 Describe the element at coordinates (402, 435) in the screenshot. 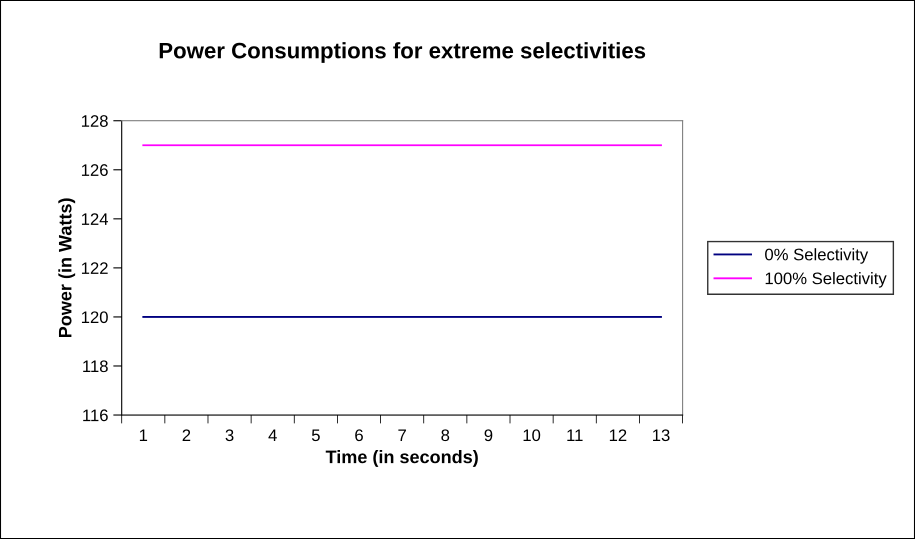

I see `x-tick-label: 7` at that location.